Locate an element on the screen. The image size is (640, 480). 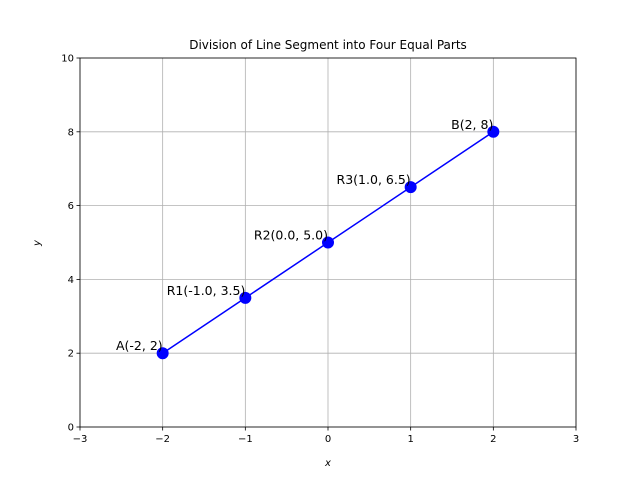
x-tick-label: −3 is located at coordinates (80, 439).